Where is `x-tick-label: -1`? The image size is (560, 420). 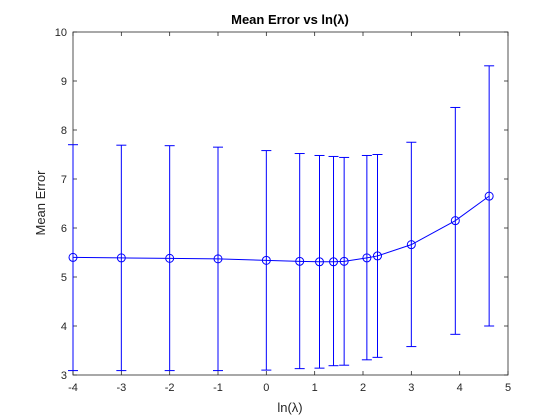
x-tick-label: -1 is located at coordinates (218, 388).